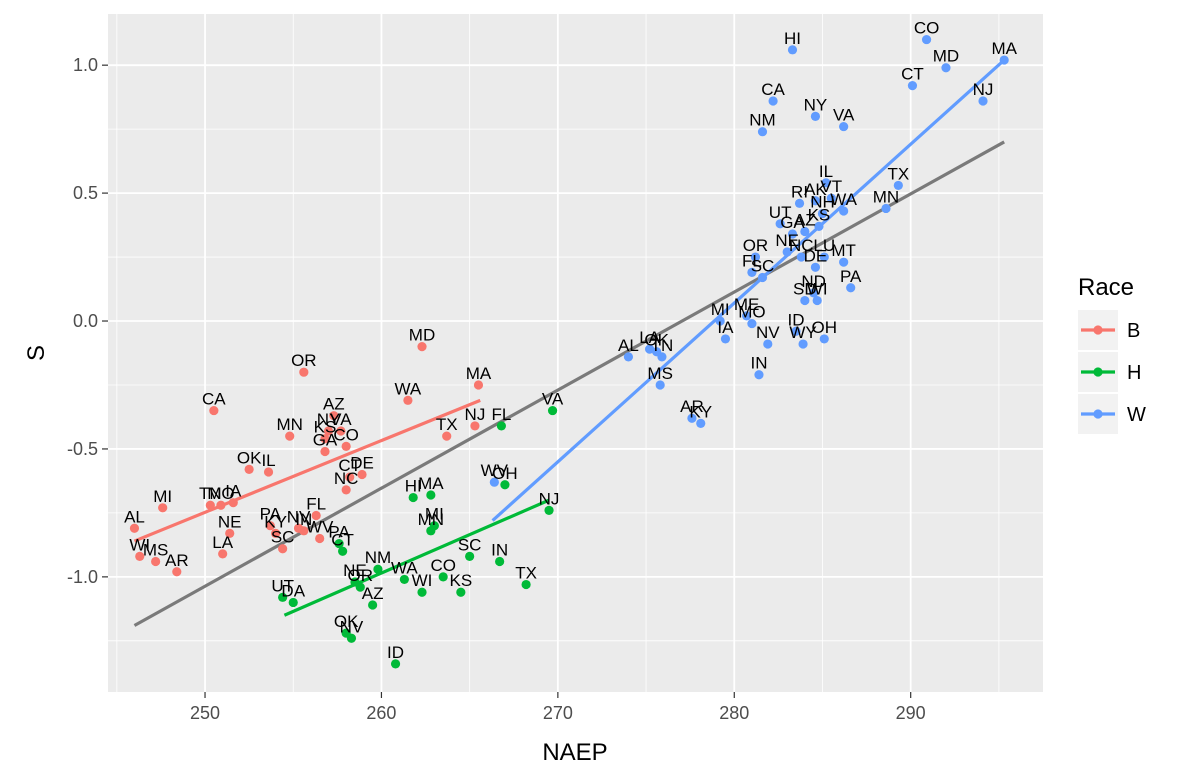 This screenshot has width=1200, height=783. Describe the element at coordinates (1112, 354) in the screenshot. I see `legend: Race BHW` at that location.